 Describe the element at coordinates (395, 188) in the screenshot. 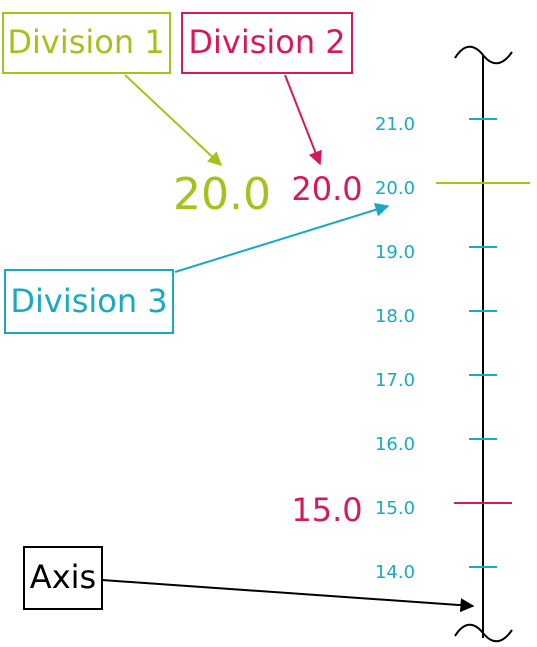

I see `division-3-label: 20.0` at that location.